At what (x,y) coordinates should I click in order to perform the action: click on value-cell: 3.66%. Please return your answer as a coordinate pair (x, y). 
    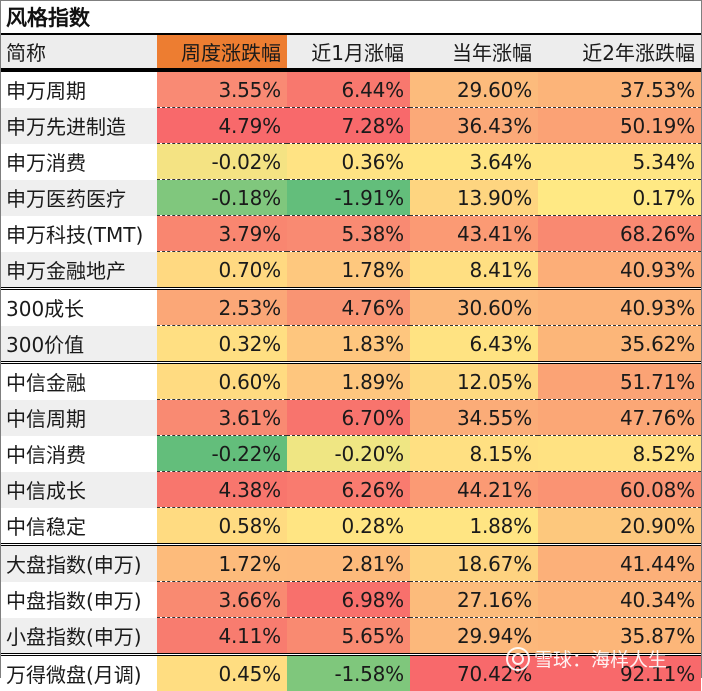
    Looking at the image, I should click on (222, 600).